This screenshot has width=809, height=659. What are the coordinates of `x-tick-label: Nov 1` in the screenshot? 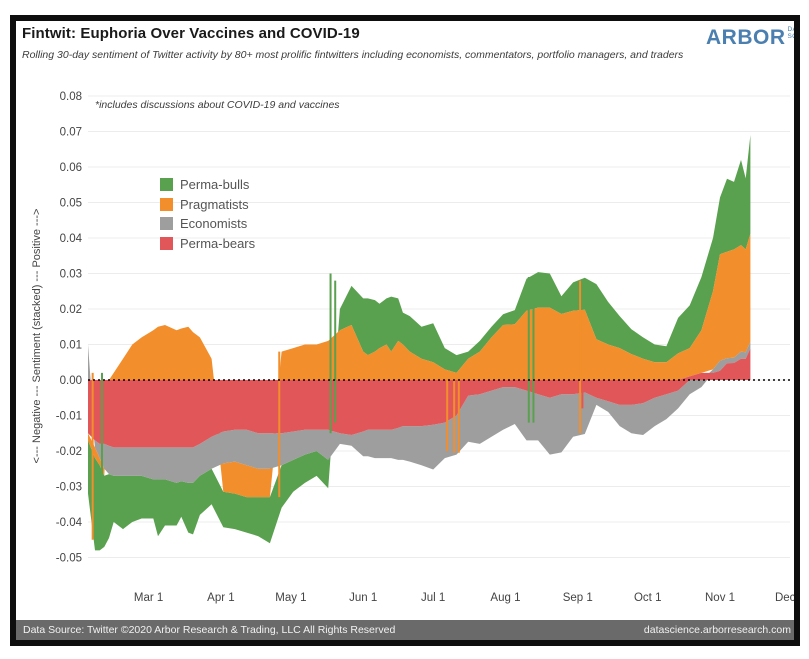 It's located at (720, 598).